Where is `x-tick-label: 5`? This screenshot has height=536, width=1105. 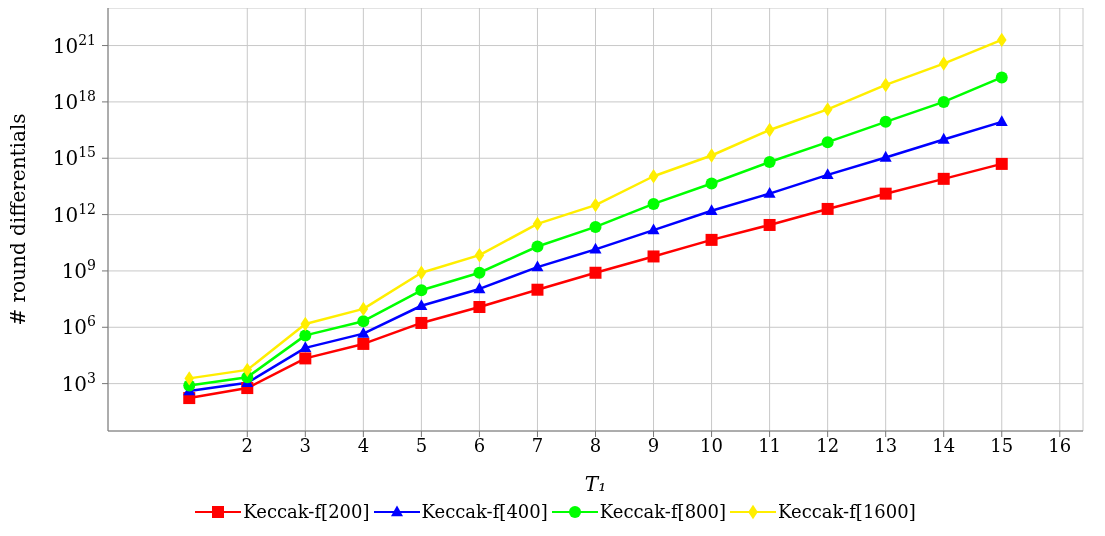 x-tick-label: 5 is located at coordinates (421, 445).